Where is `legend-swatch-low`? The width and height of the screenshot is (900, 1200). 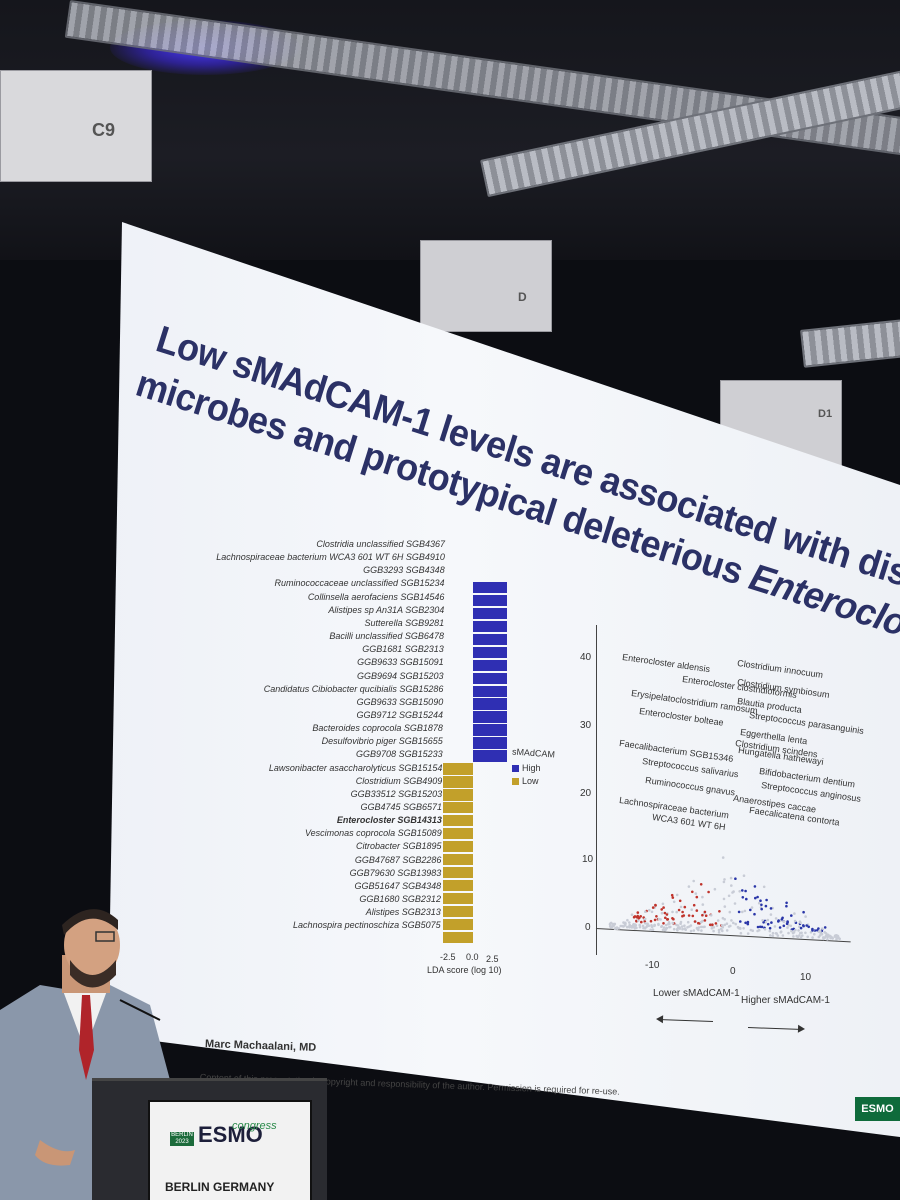 legend-swatch-low is located at coordinates (515, 782).